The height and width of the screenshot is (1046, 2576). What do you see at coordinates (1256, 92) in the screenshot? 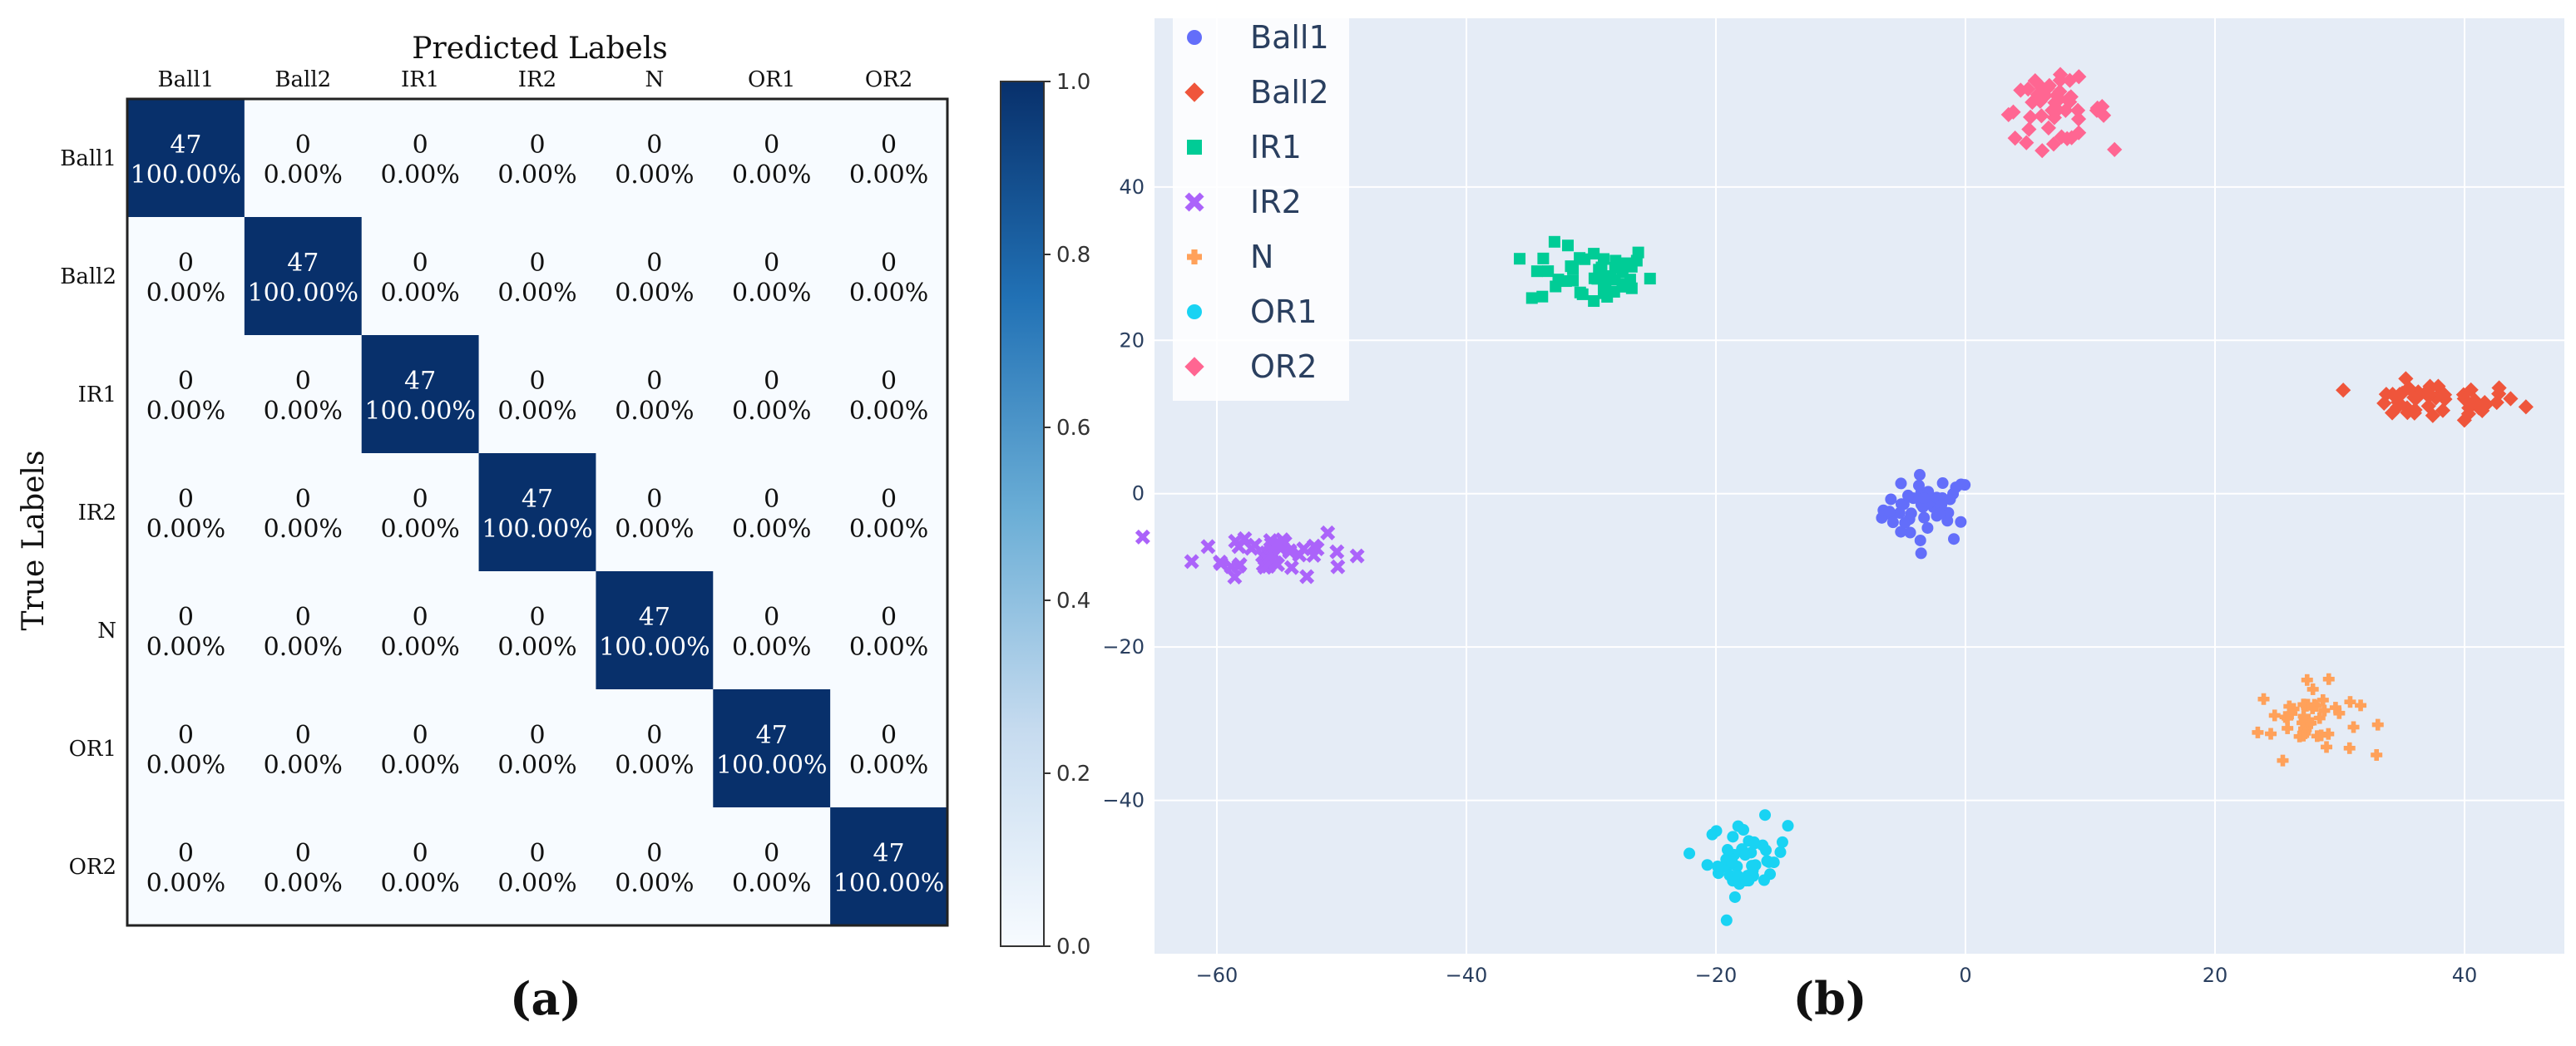
I see `legend-item-ball2: Ball2` at bounding box center [1256, 92].